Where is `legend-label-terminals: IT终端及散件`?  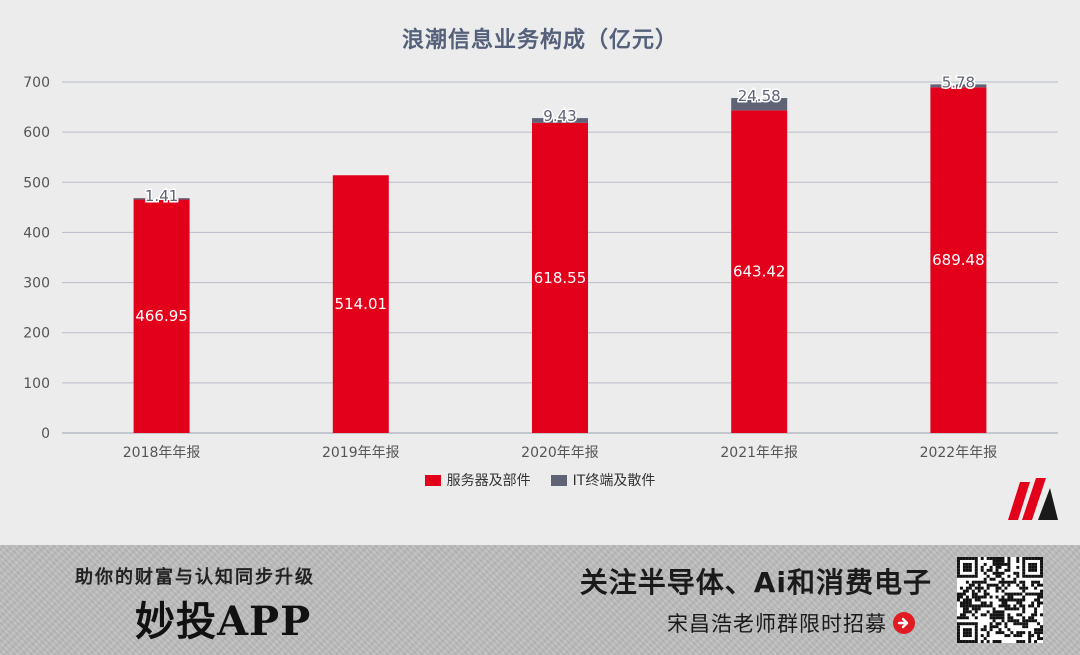 legend-label-terminals: IT终端及散件 is located at coordinates (614, 481).